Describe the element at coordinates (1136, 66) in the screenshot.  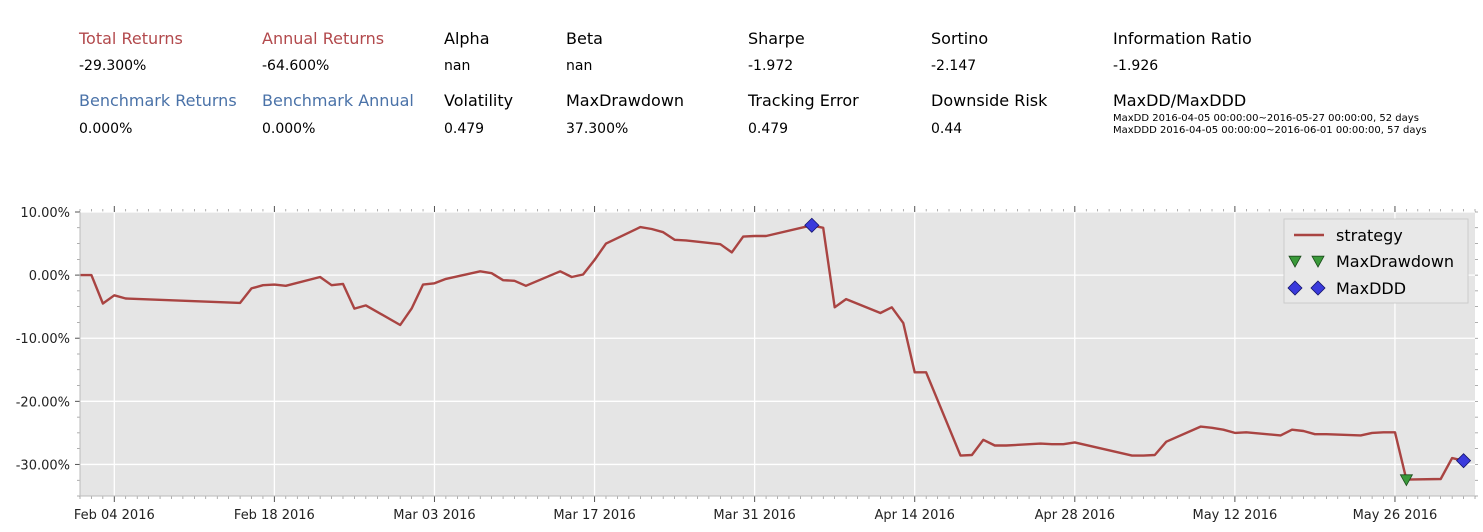
I see `information-ratio-value: -1.926` at that location.